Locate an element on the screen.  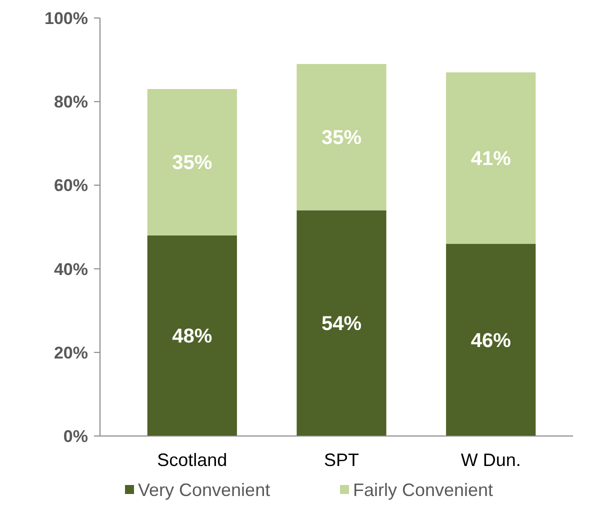
data-label: 48% is located at coordinates (192, 337).